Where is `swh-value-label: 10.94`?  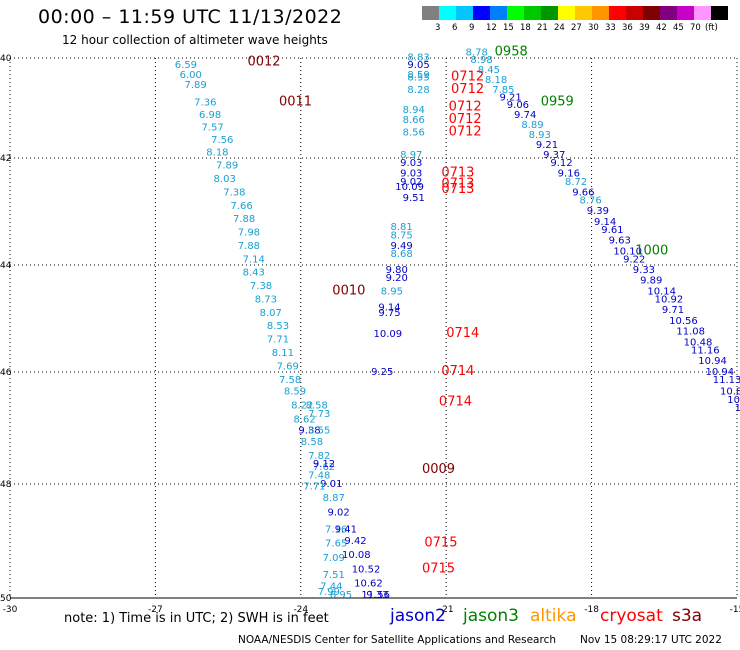
swh-value-label: 10.94 is located at coordinates (712, 361).